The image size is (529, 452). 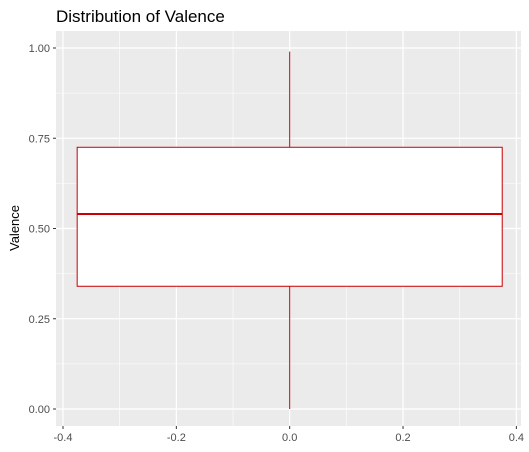 What do you see at coordinates (140, 16) in the screenshot?
I see `chart-title: Distribution of Valence` at bounding box center [140, 16].